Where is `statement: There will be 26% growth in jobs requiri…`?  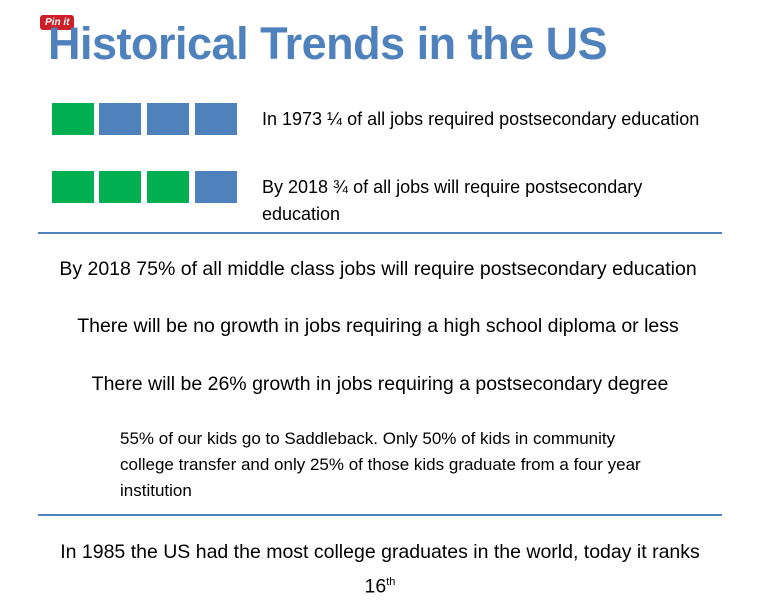 statement: There will be 26% growth in jobs requiri… is located at coordinates (380, 384).